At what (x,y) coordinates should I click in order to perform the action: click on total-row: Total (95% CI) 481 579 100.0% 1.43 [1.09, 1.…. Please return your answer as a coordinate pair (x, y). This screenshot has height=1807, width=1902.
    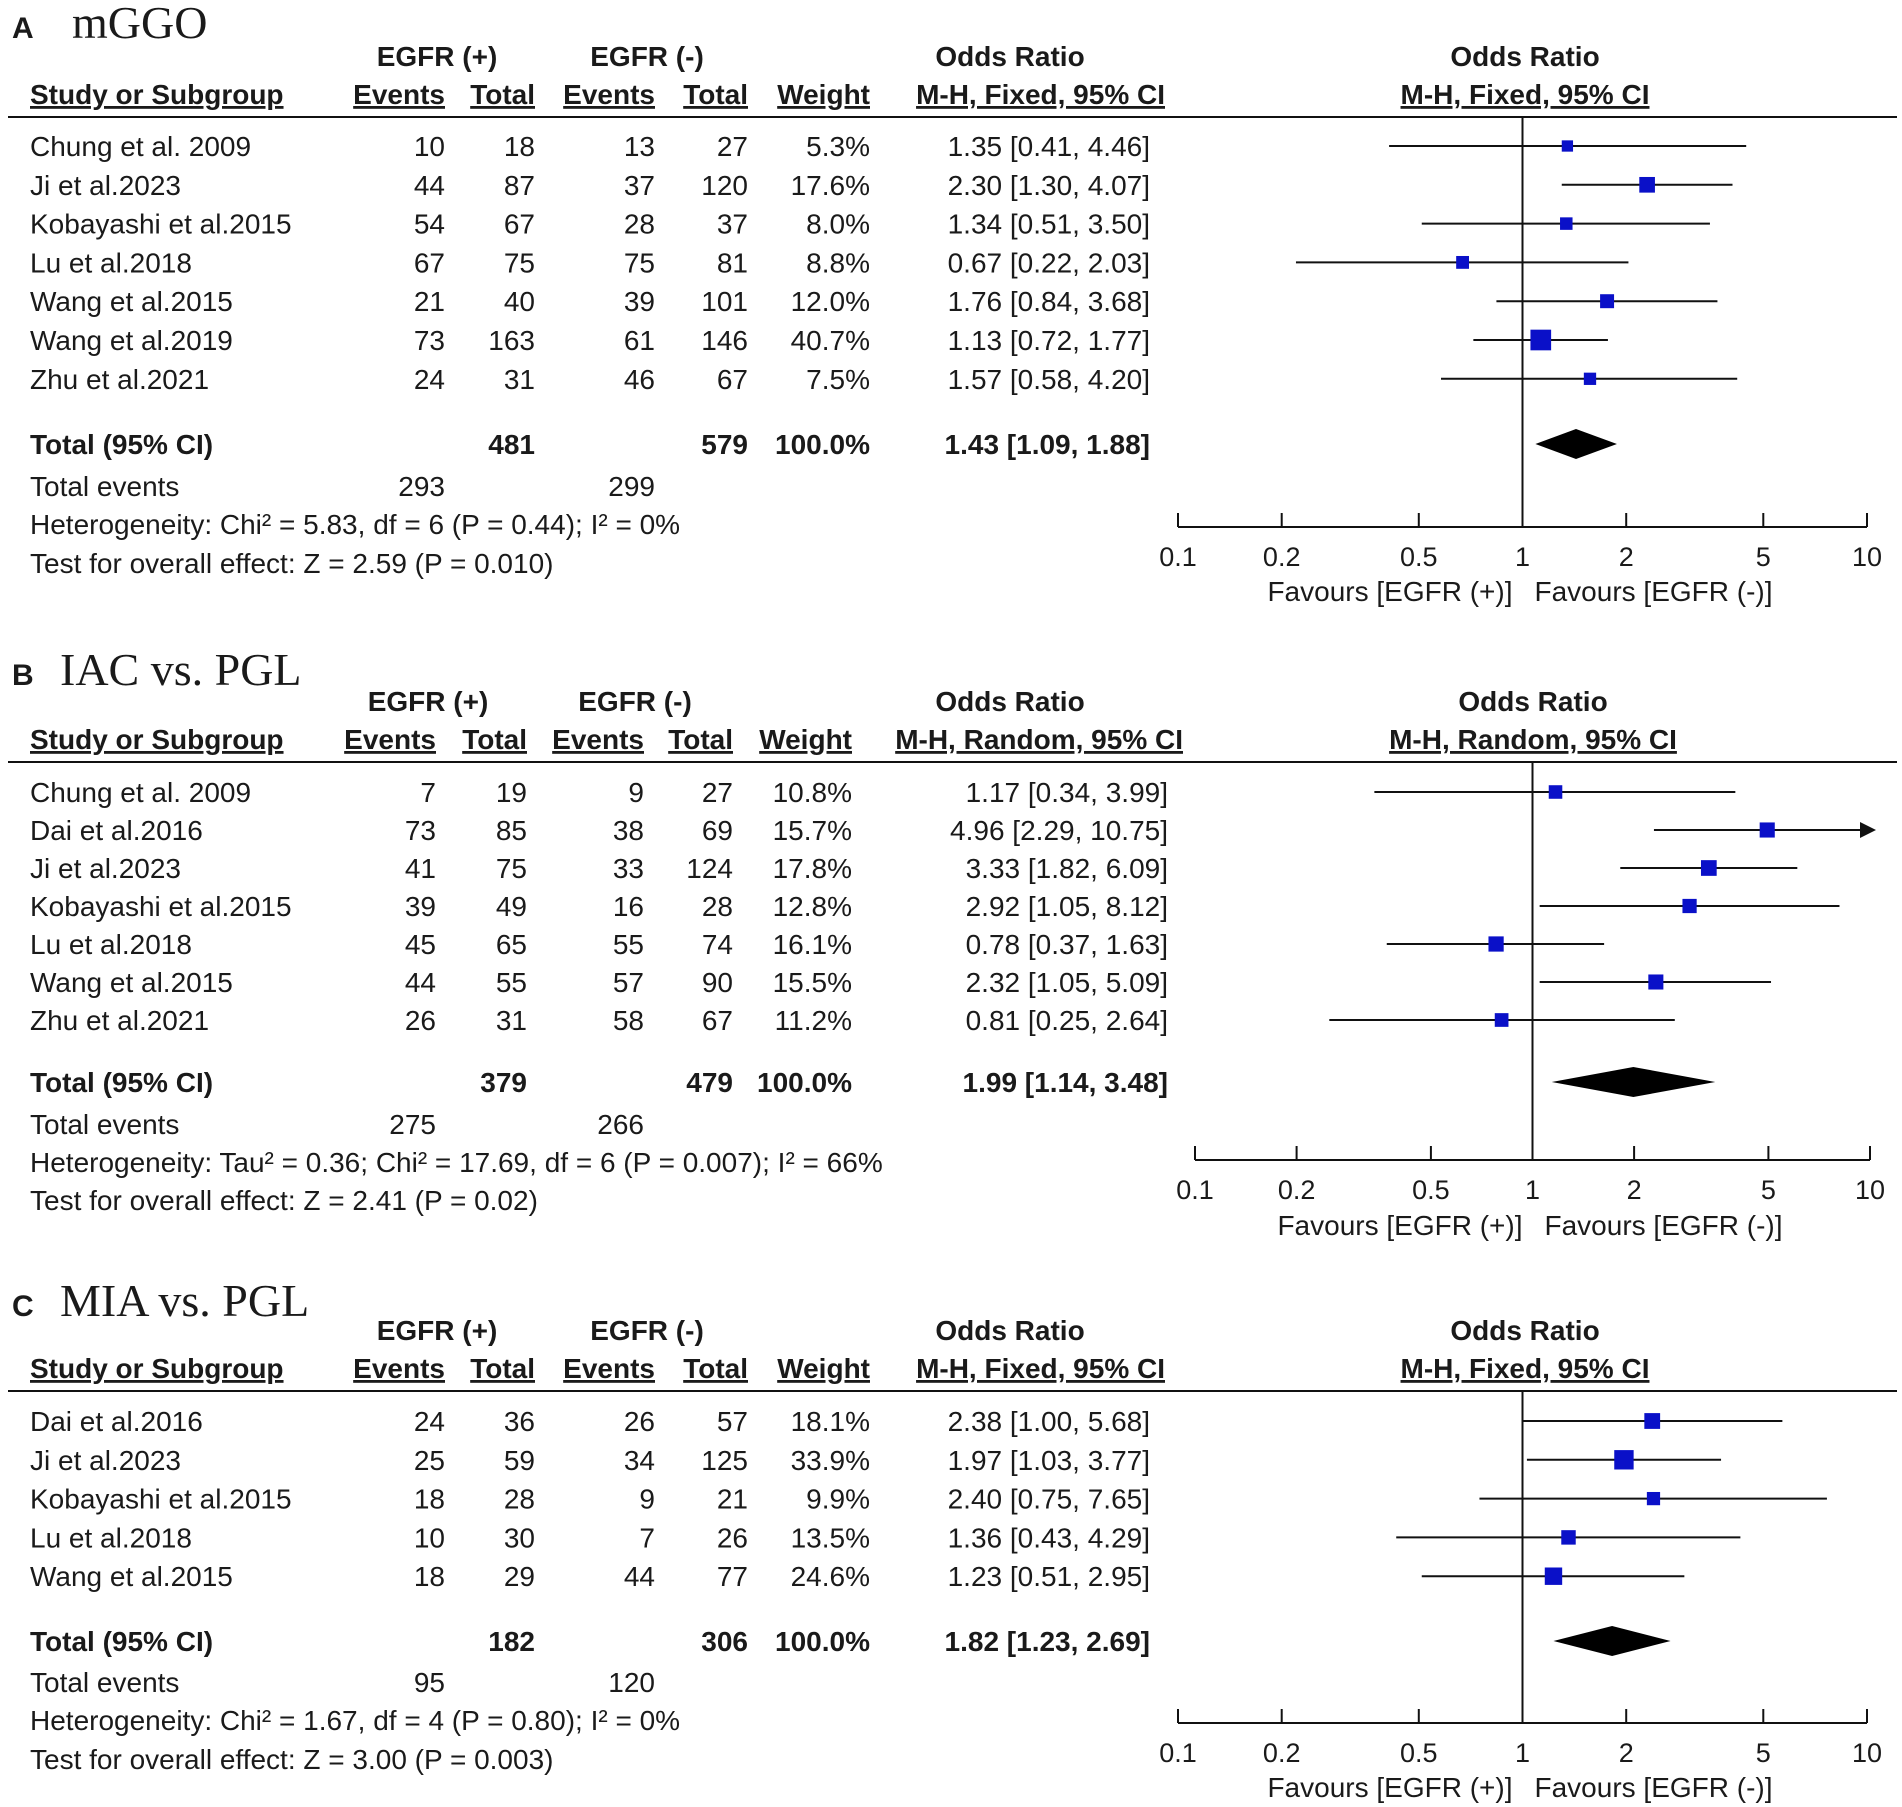
    Looking at the image, I should click on (823, 444).